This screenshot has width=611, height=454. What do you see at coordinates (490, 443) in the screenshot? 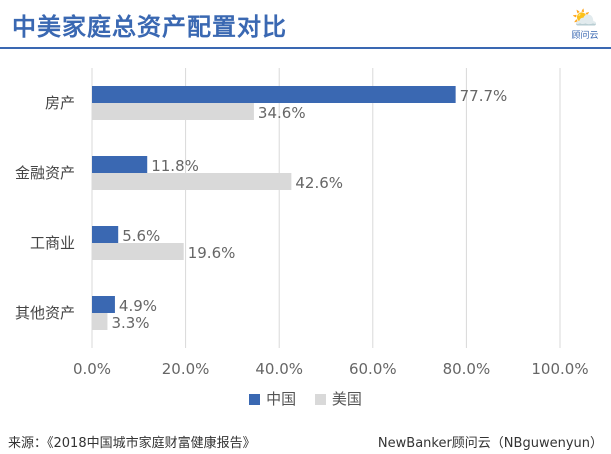
I see `credit-note: NewBanker顾问云（NBguwenyun）` at bounding box center [490, 443].